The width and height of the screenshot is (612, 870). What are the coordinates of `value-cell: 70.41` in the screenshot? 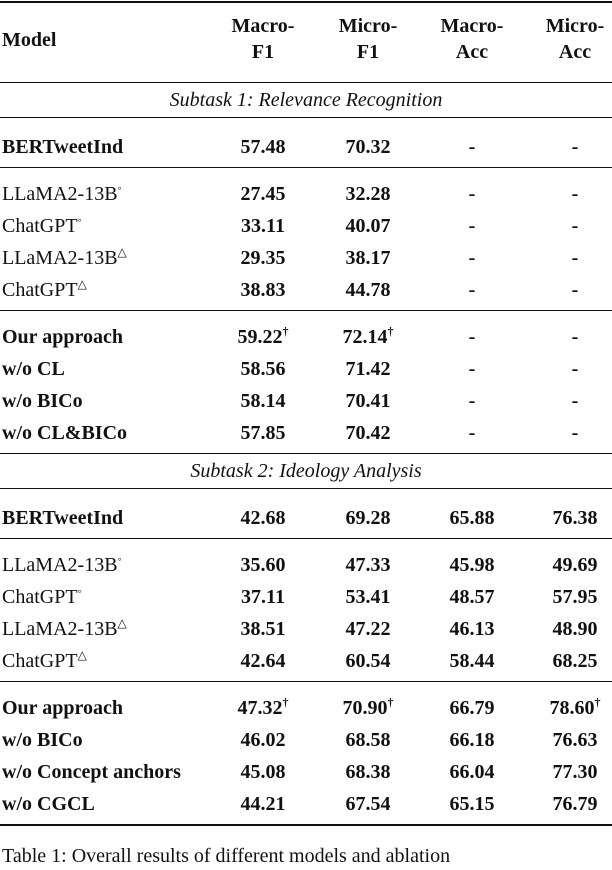 It's located at (368, 401).